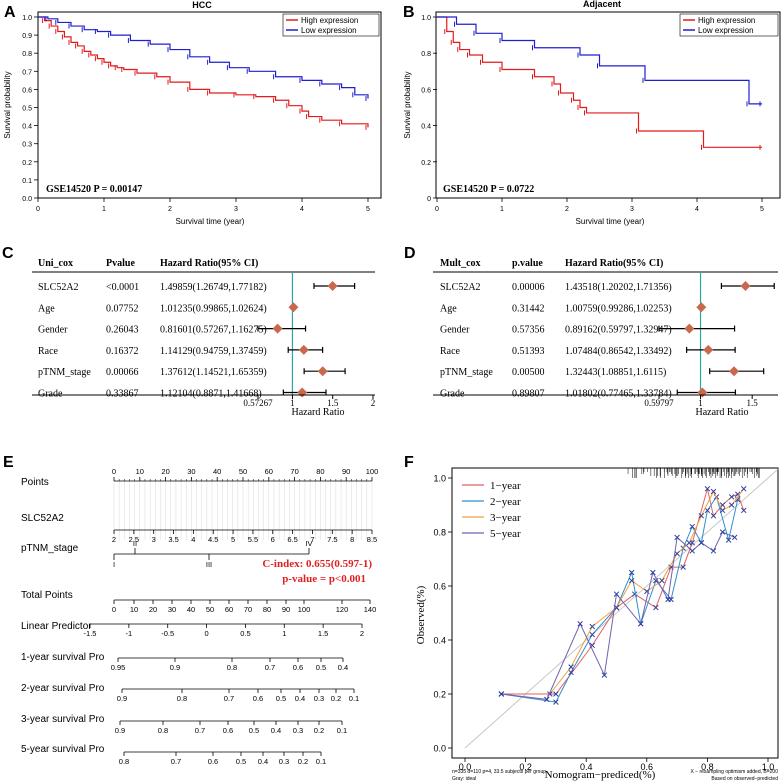 The height and width of the screenshot is (783, 782). Describe the element at coordinates (140, 471) in the screenshot. I see `panel-e-points-tick-label-1: 10` at that location.